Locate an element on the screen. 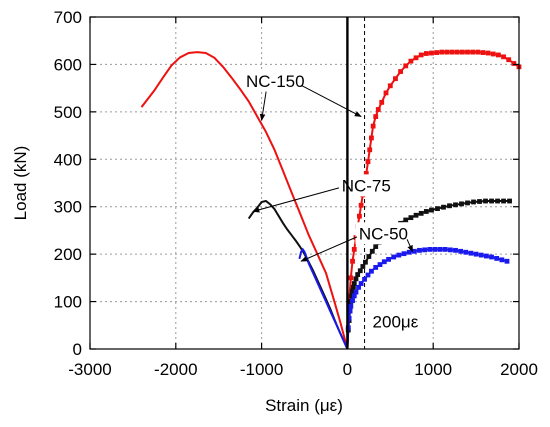 The height and width of the screenshot is (427, 550). x-axis-title: Strain (με) is located at coordinates (304, 405).